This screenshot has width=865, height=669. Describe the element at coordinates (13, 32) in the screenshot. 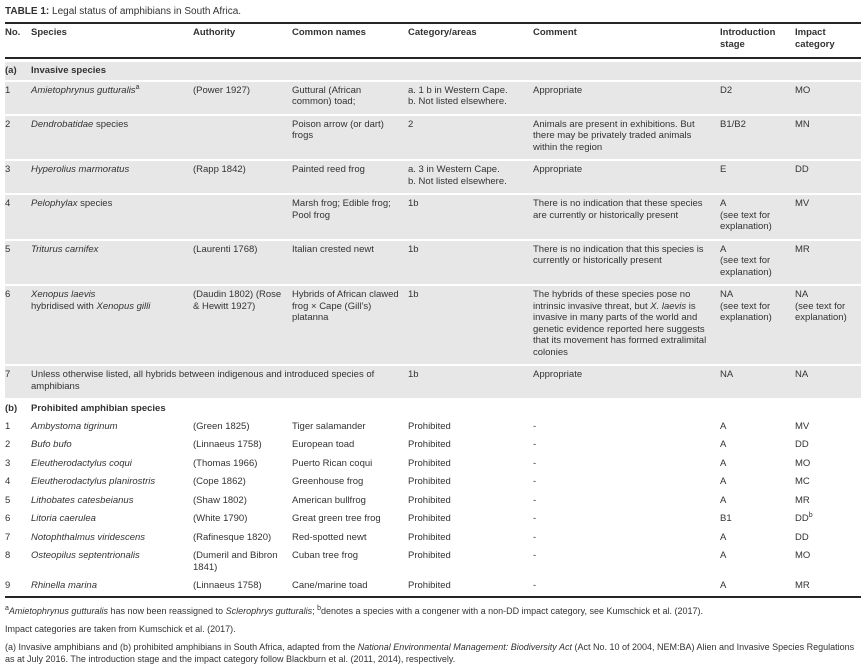

I see `col-header-no: No.` at that location.